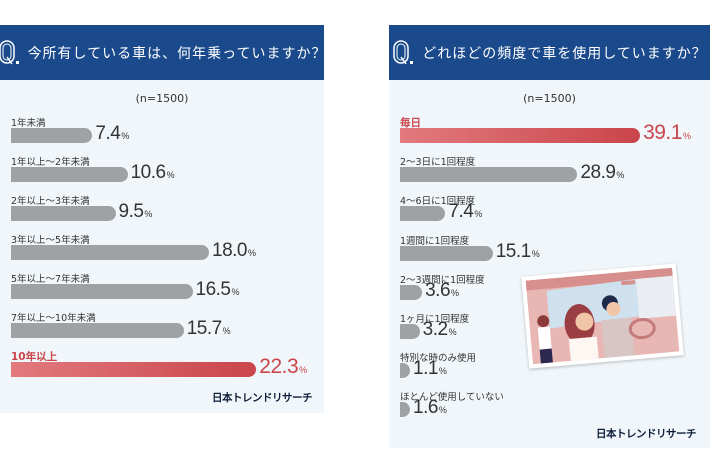  What do you see at coordinates (50, 201) in the screenshot?
I see `bar-label: 2年以上～3年未満` at bounding box center [50, 201].